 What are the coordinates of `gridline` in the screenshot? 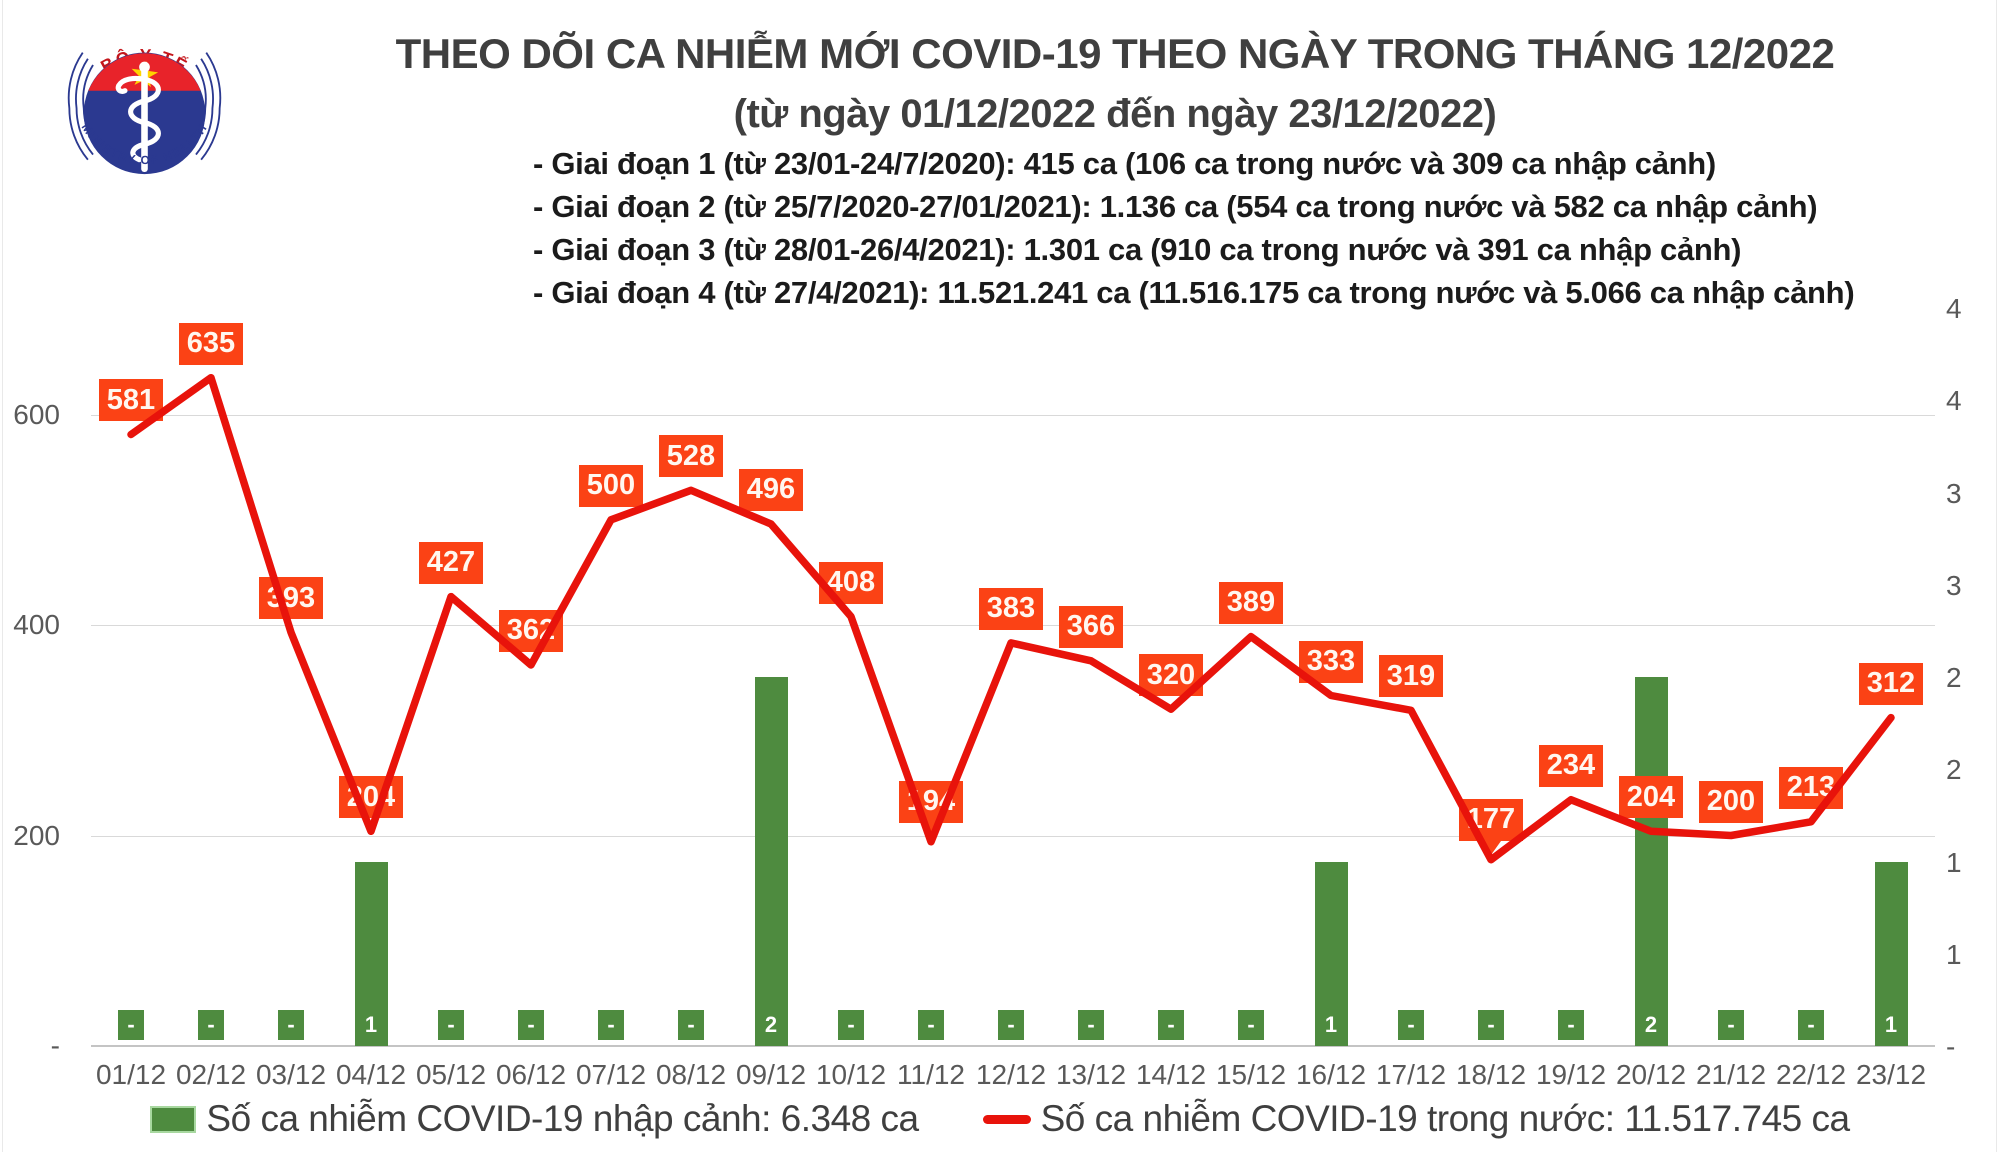 It's located at (1013, 415).